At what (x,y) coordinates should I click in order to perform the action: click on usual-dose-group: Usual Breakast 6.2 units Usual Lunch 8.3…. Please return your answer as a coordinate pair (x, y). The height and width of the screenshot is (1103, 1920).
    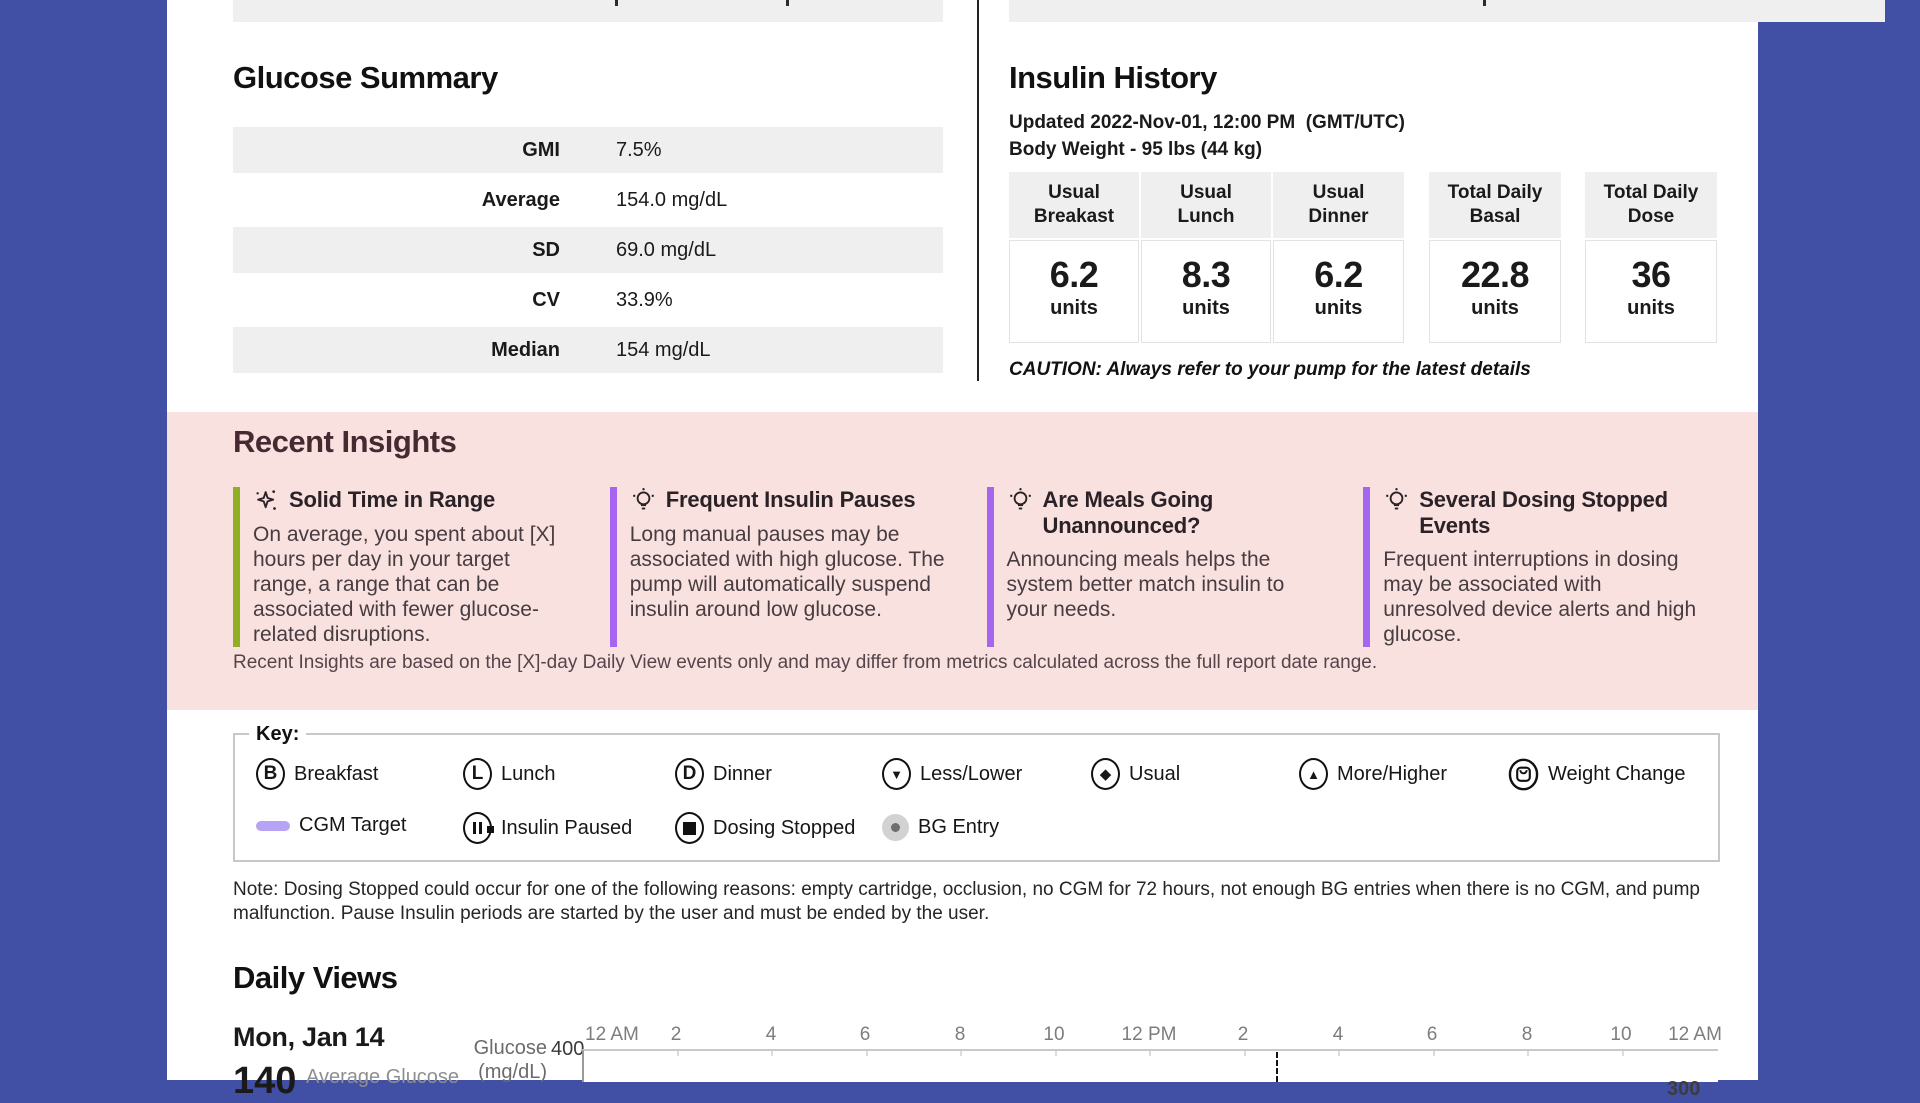
    Looking at the image, I should click on (1206, 257).